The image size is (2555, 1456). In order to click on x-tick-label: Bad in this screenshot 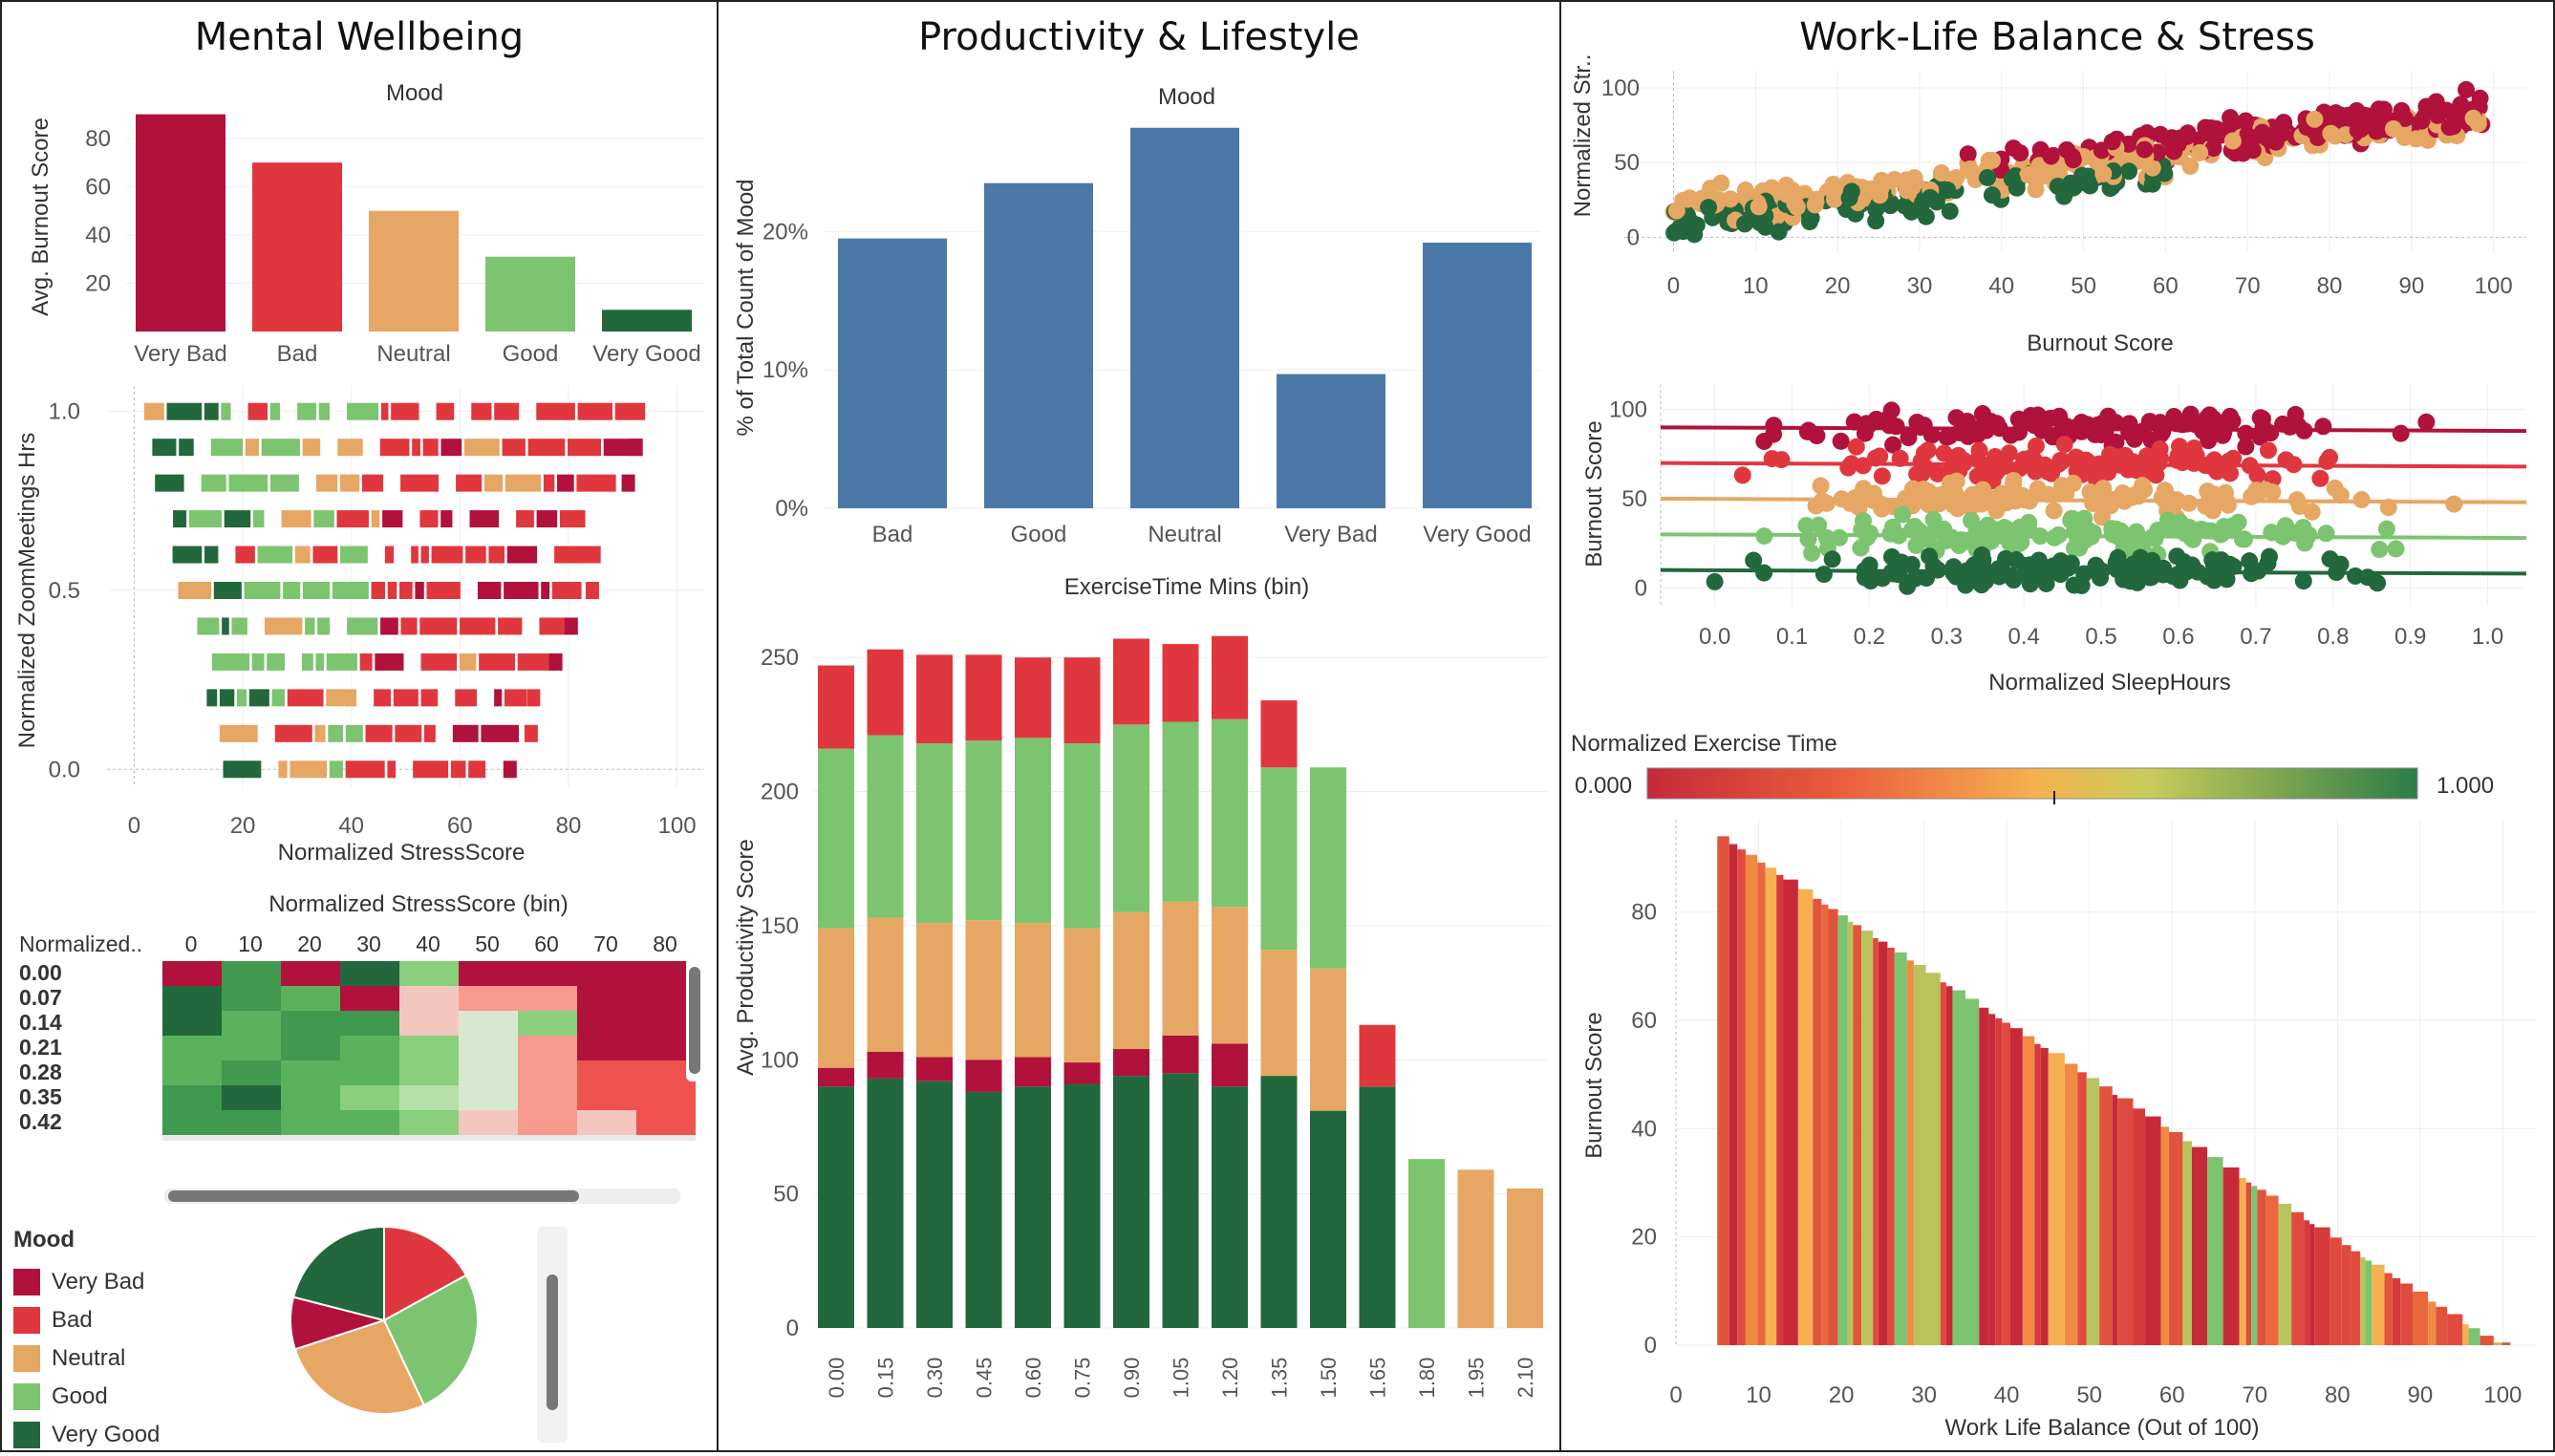, I will do `click(892, 535)`.